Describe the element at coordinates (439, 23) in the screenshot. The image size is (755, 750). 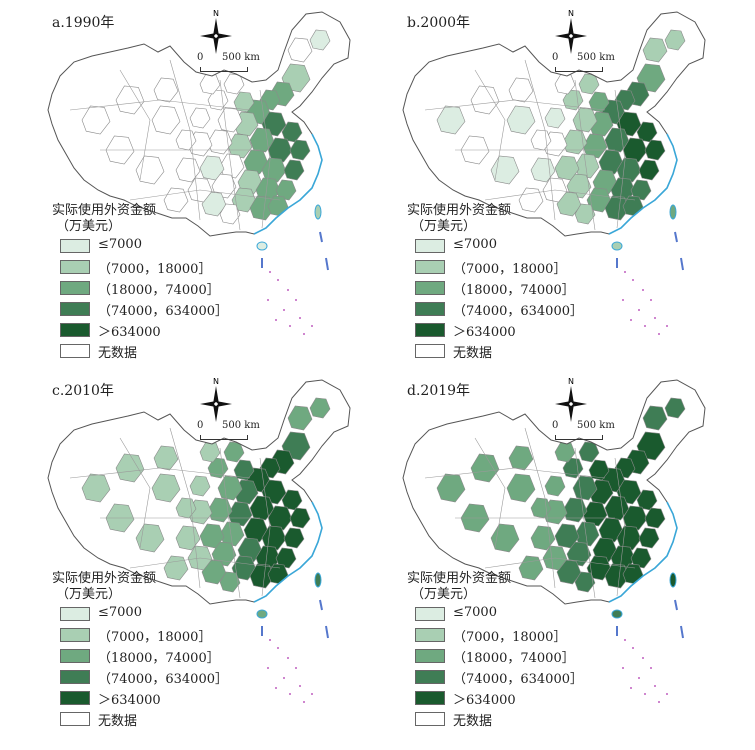
I see `panel-title: b.2000年` at that location.